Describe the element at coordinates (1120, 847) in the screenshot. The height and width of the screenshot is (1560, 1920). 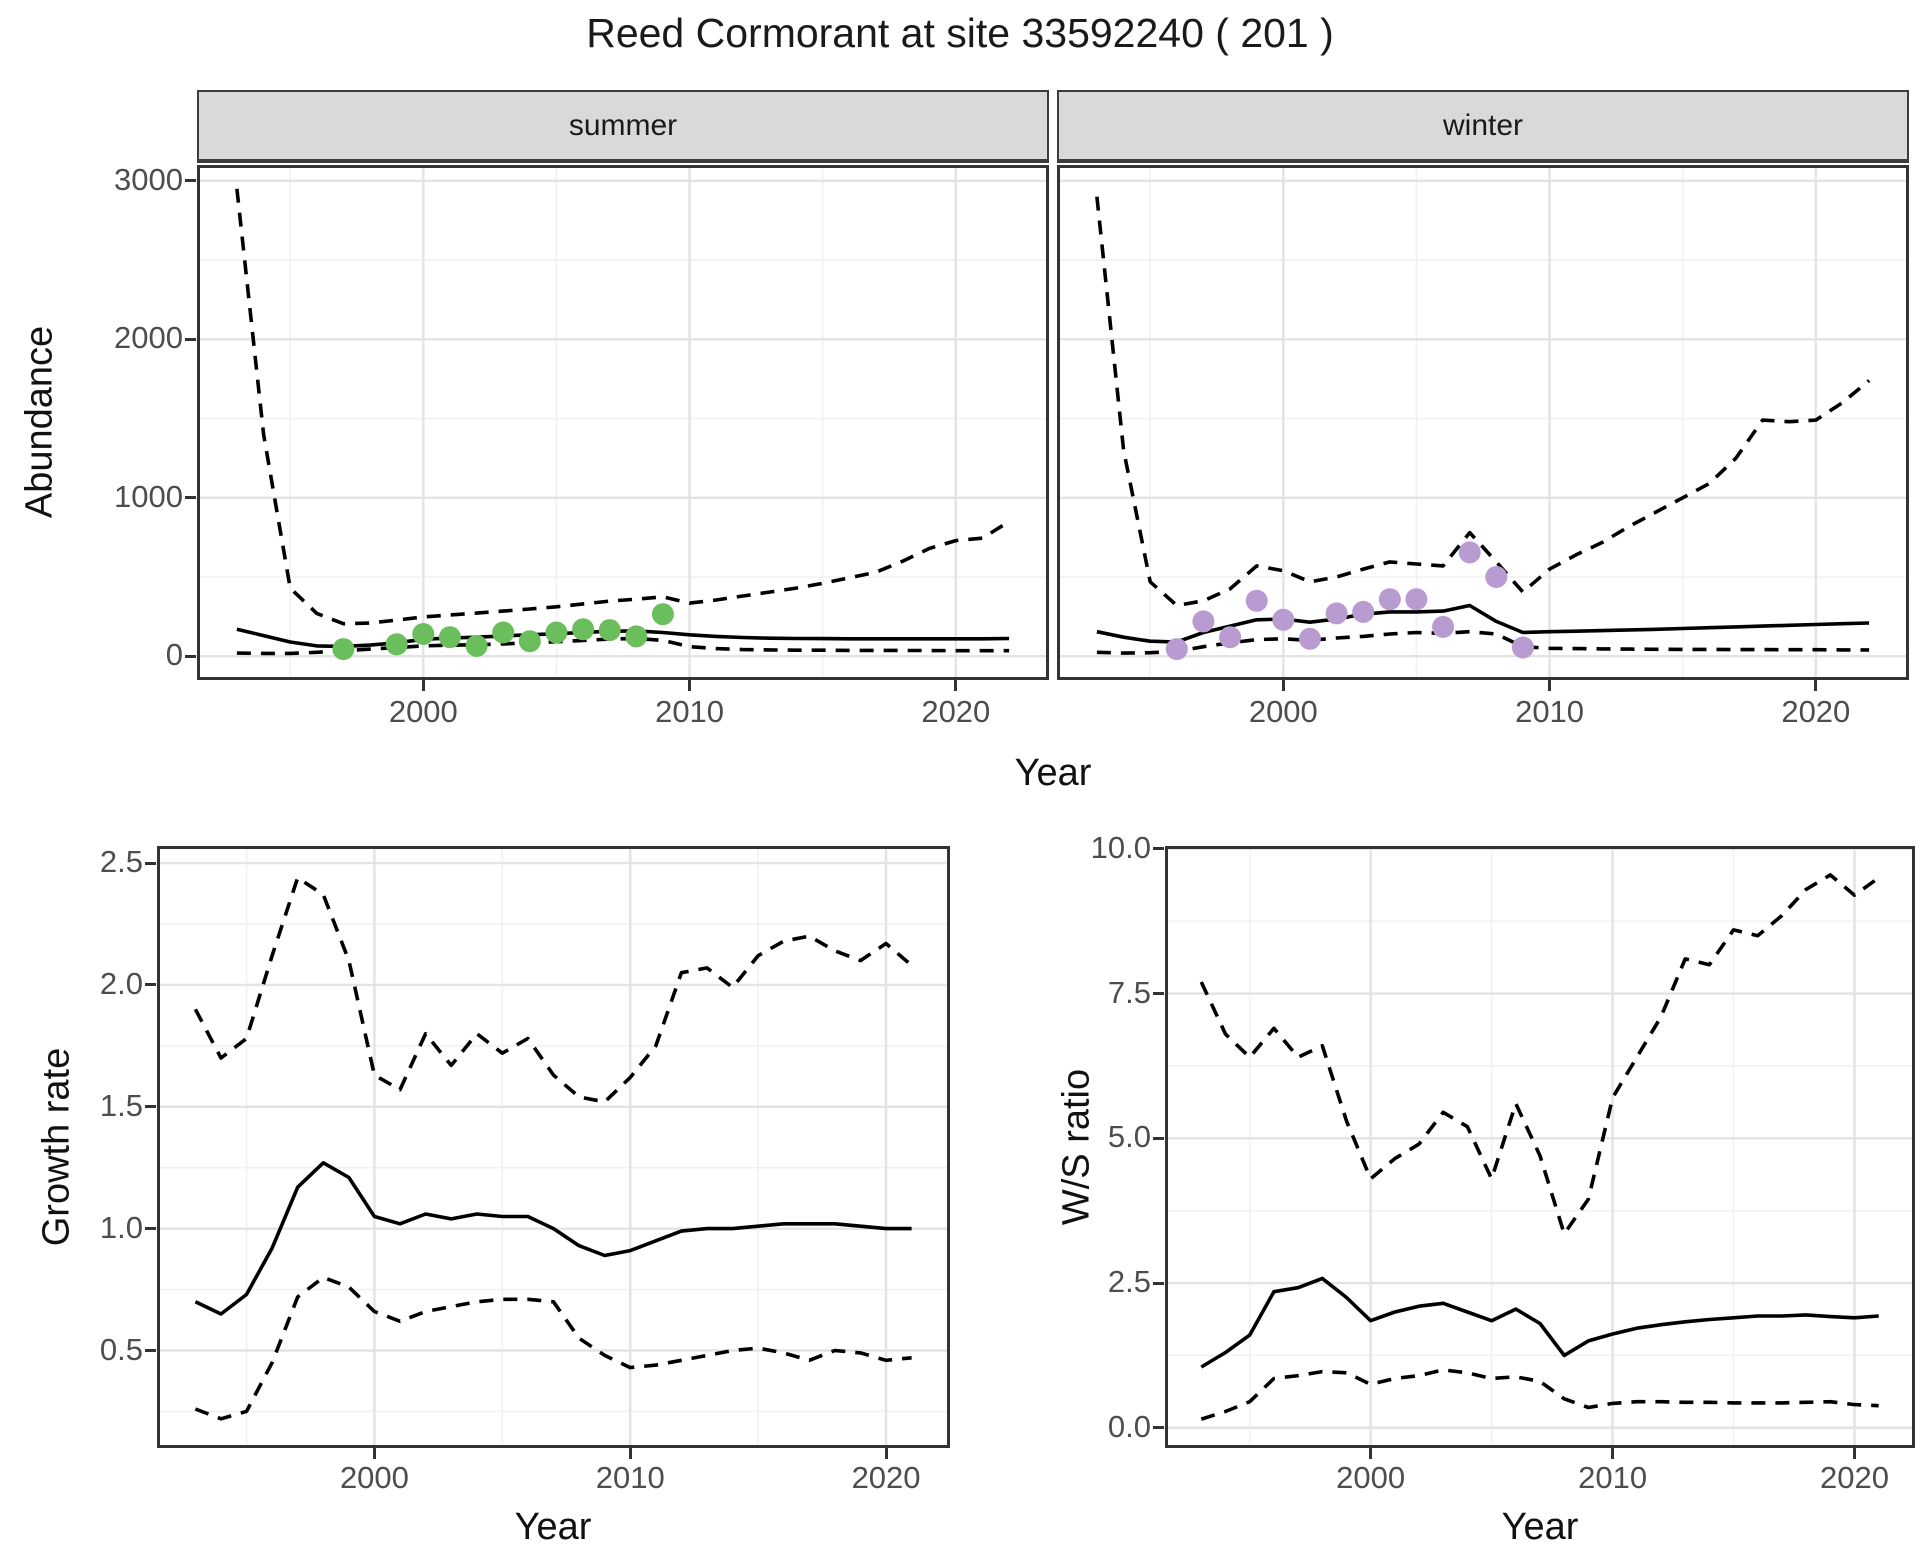
I see `y-tick-label: 10.0` at that location.